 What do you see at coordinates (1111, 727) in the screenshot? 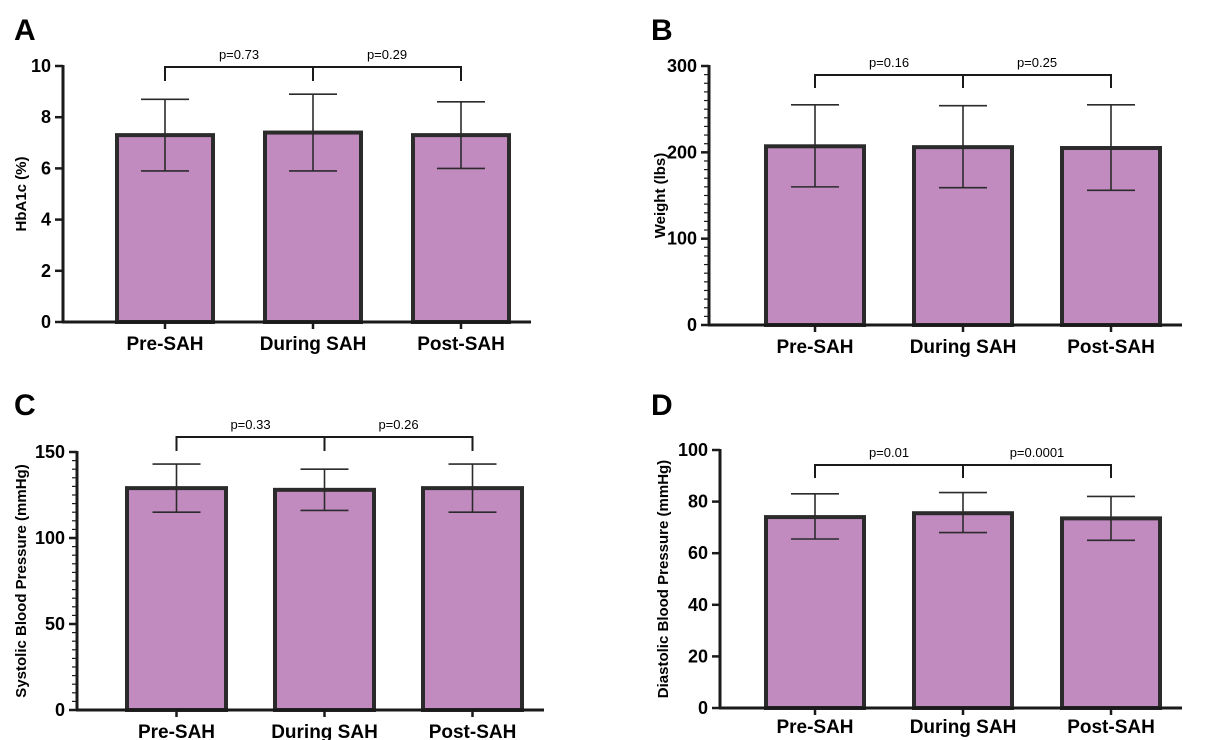
I see `panel-d-x-tick-label: Post-SAH` at bounding box center [1111, 727].